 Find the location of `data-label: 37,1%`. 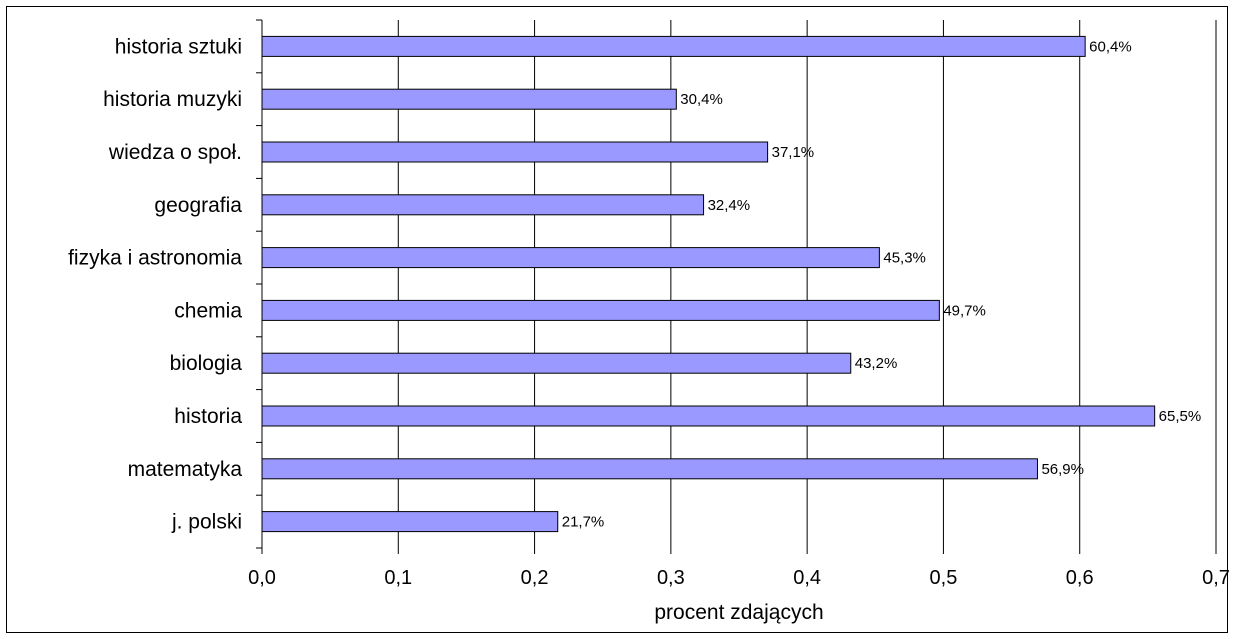

data-label: 37,1% is located at coordinates (793, 152).